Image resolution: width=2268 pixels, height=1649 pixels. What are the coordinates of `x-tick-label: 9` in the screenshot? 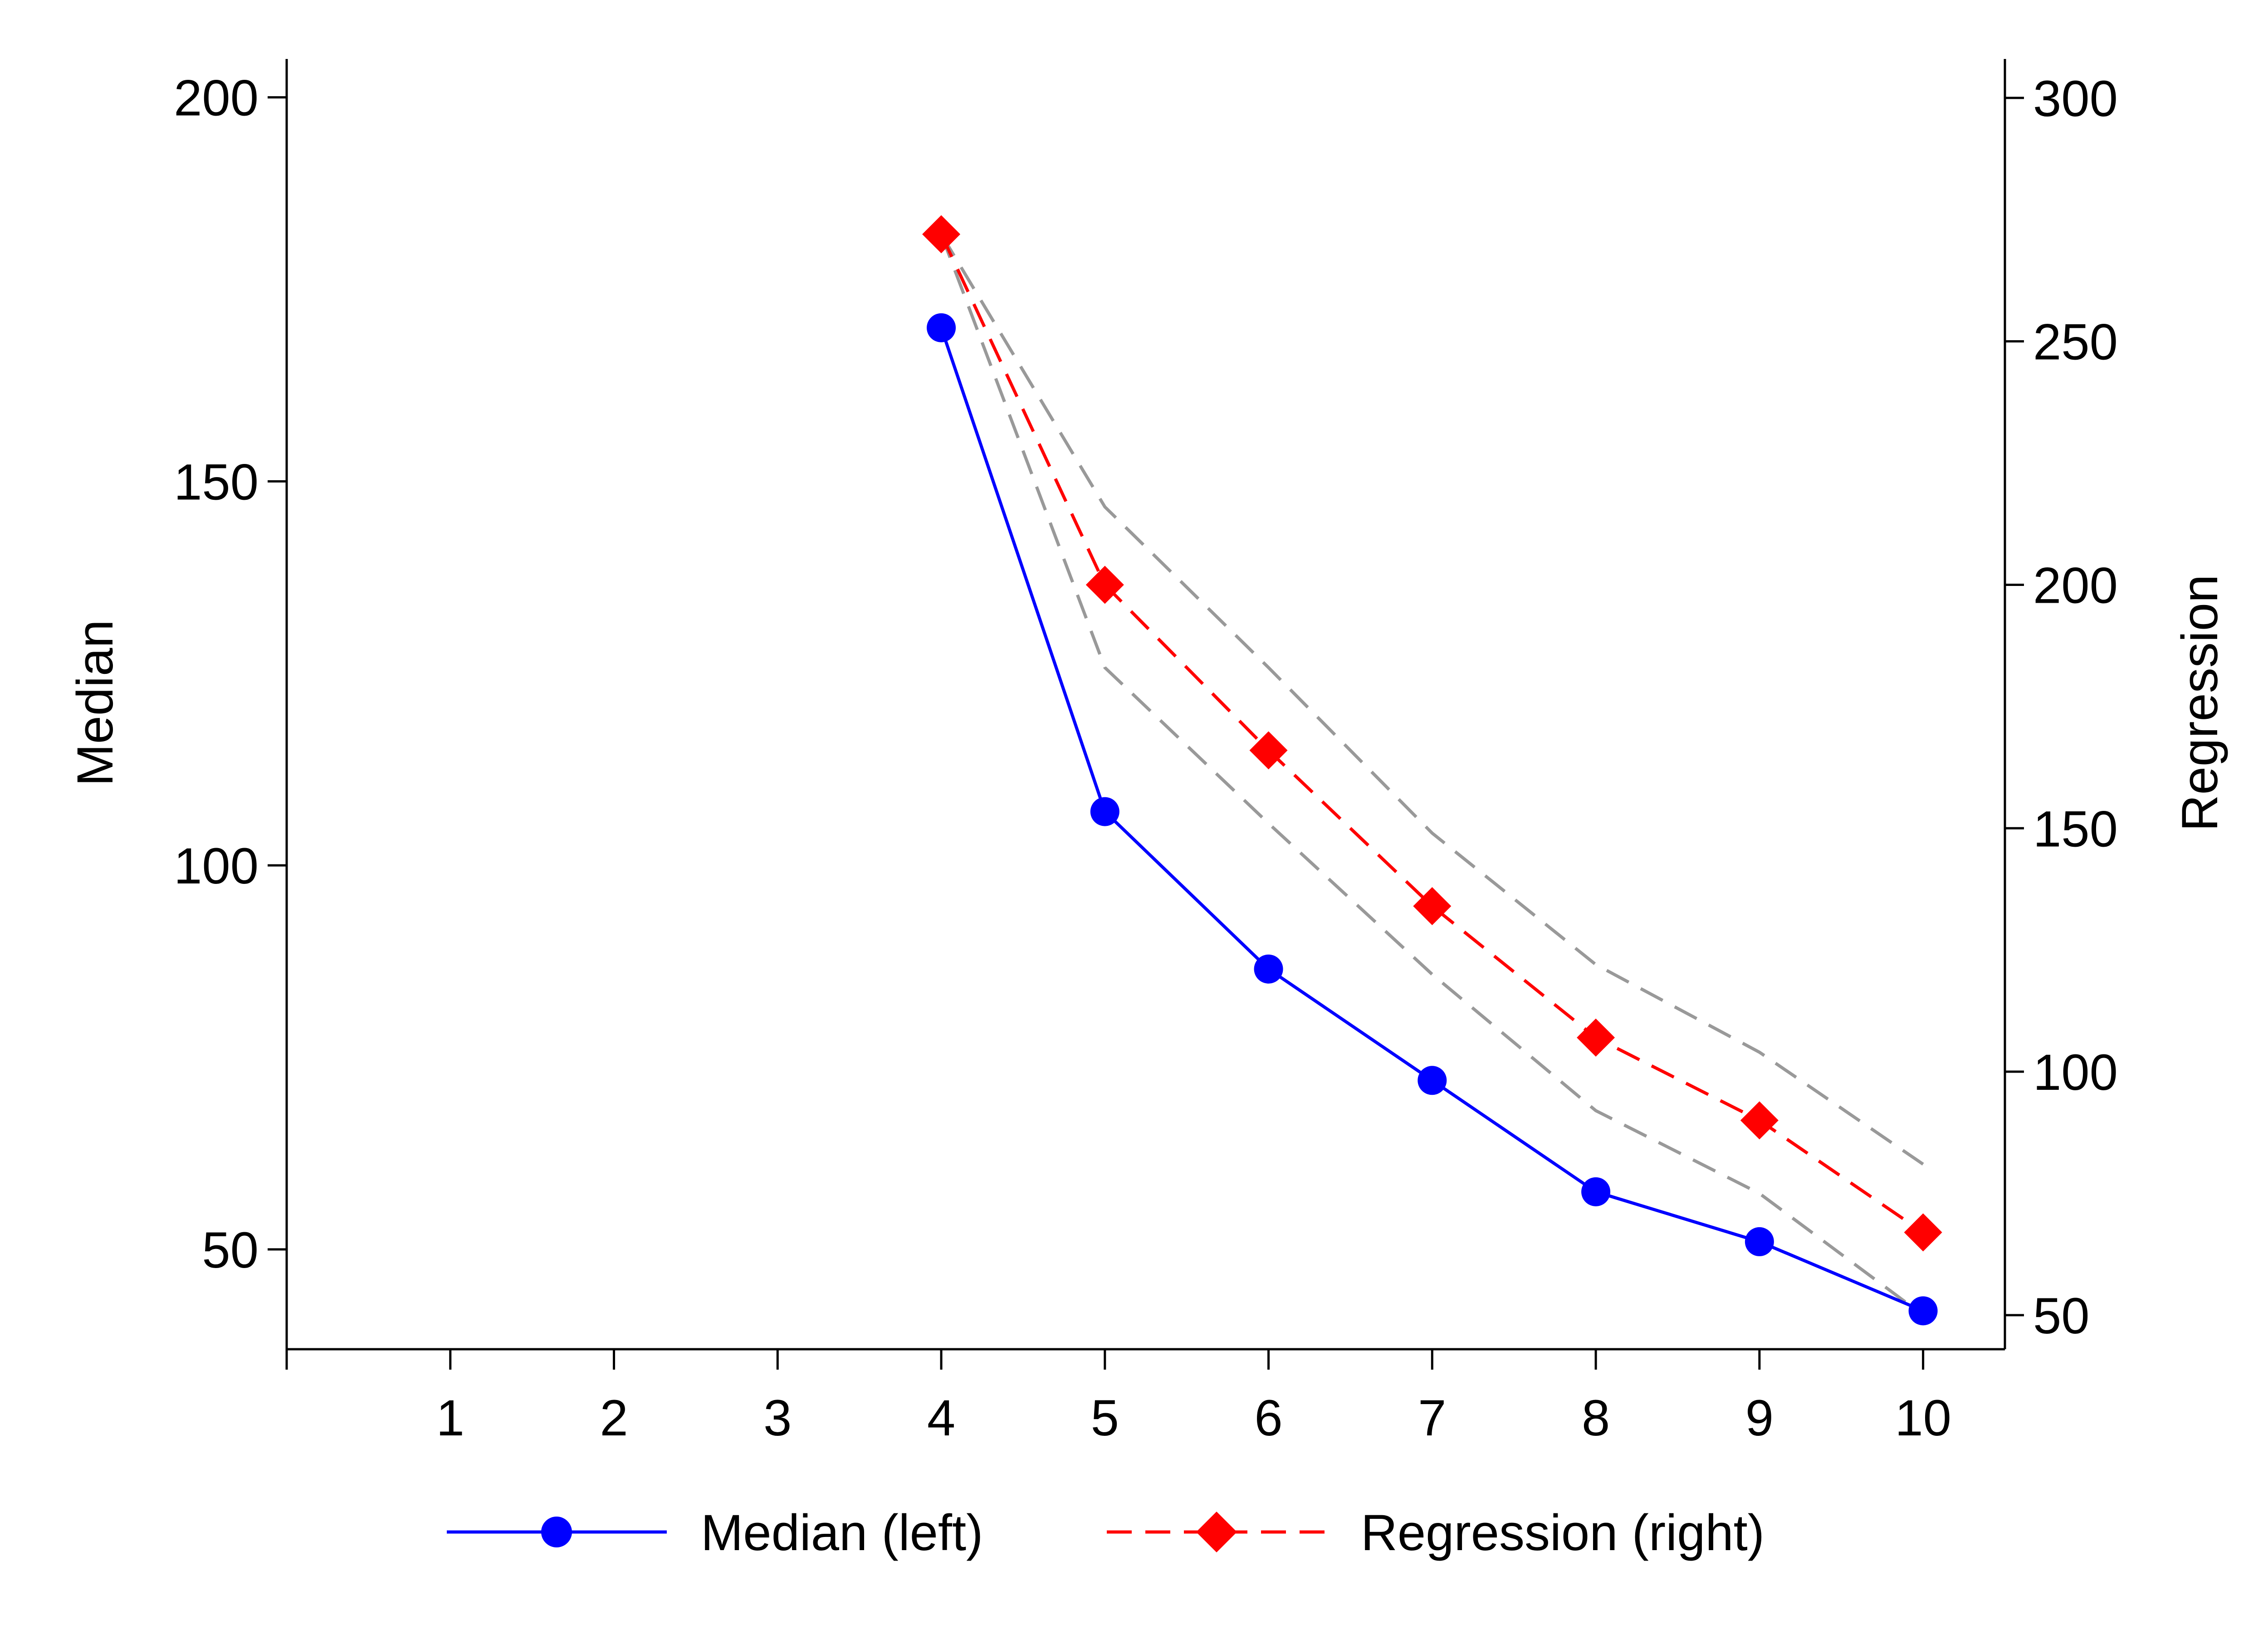 It's located at (1760, 1418).